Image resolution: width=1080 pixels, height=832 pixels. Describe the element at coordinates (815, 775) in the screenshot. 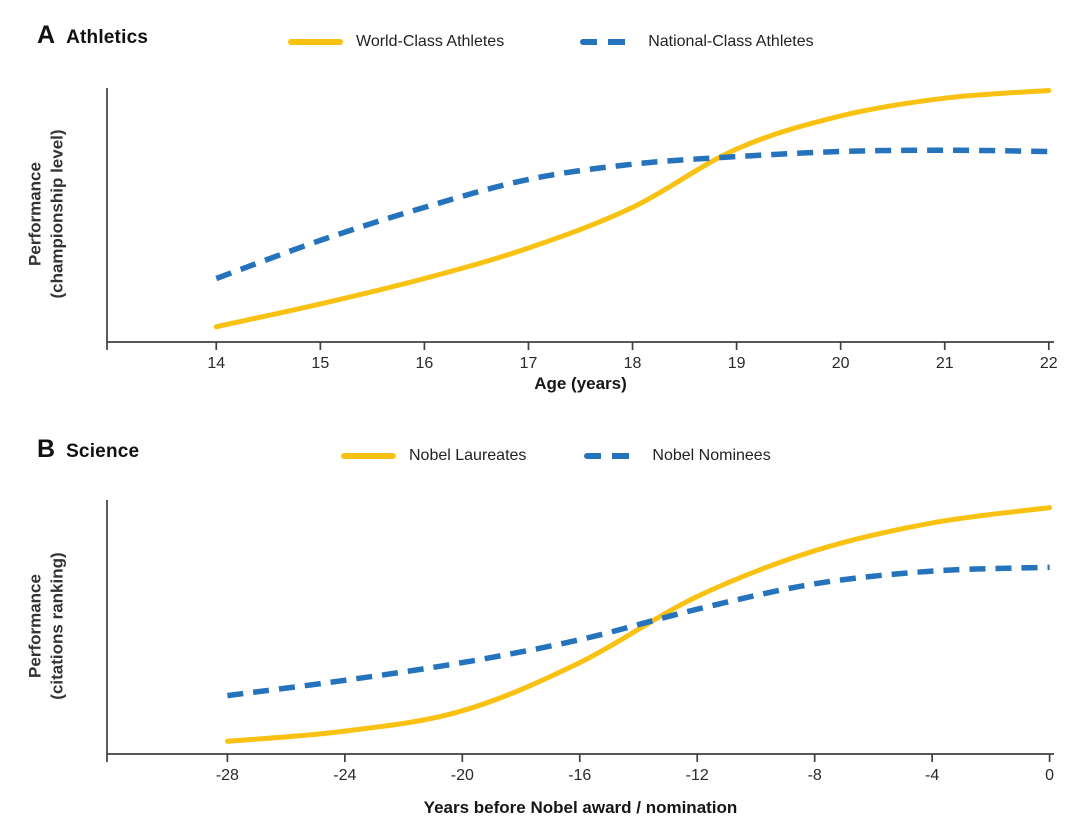

I see `x-tick-label: -8` at that location.